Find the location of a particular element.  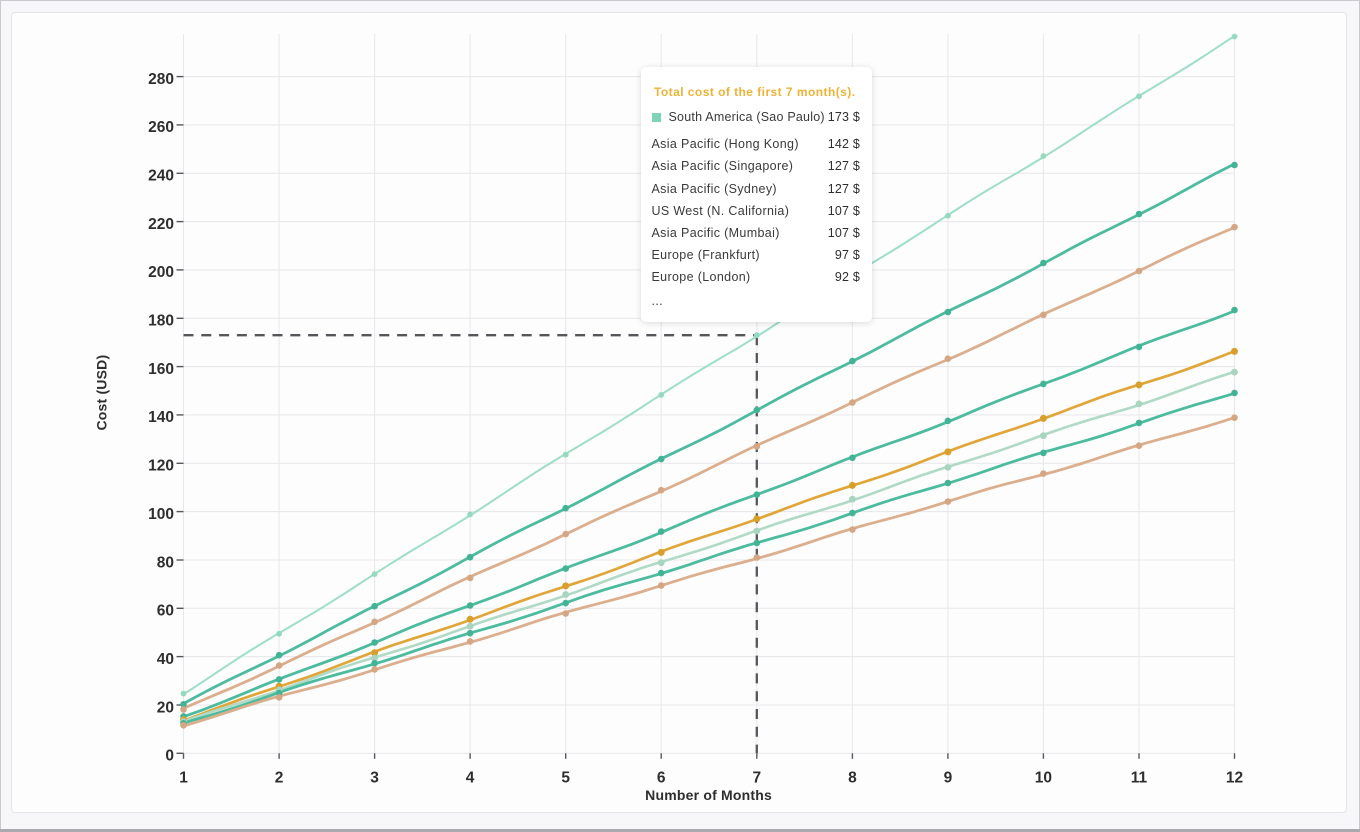

svg-text: 80 is located at coordinates (165, 562).